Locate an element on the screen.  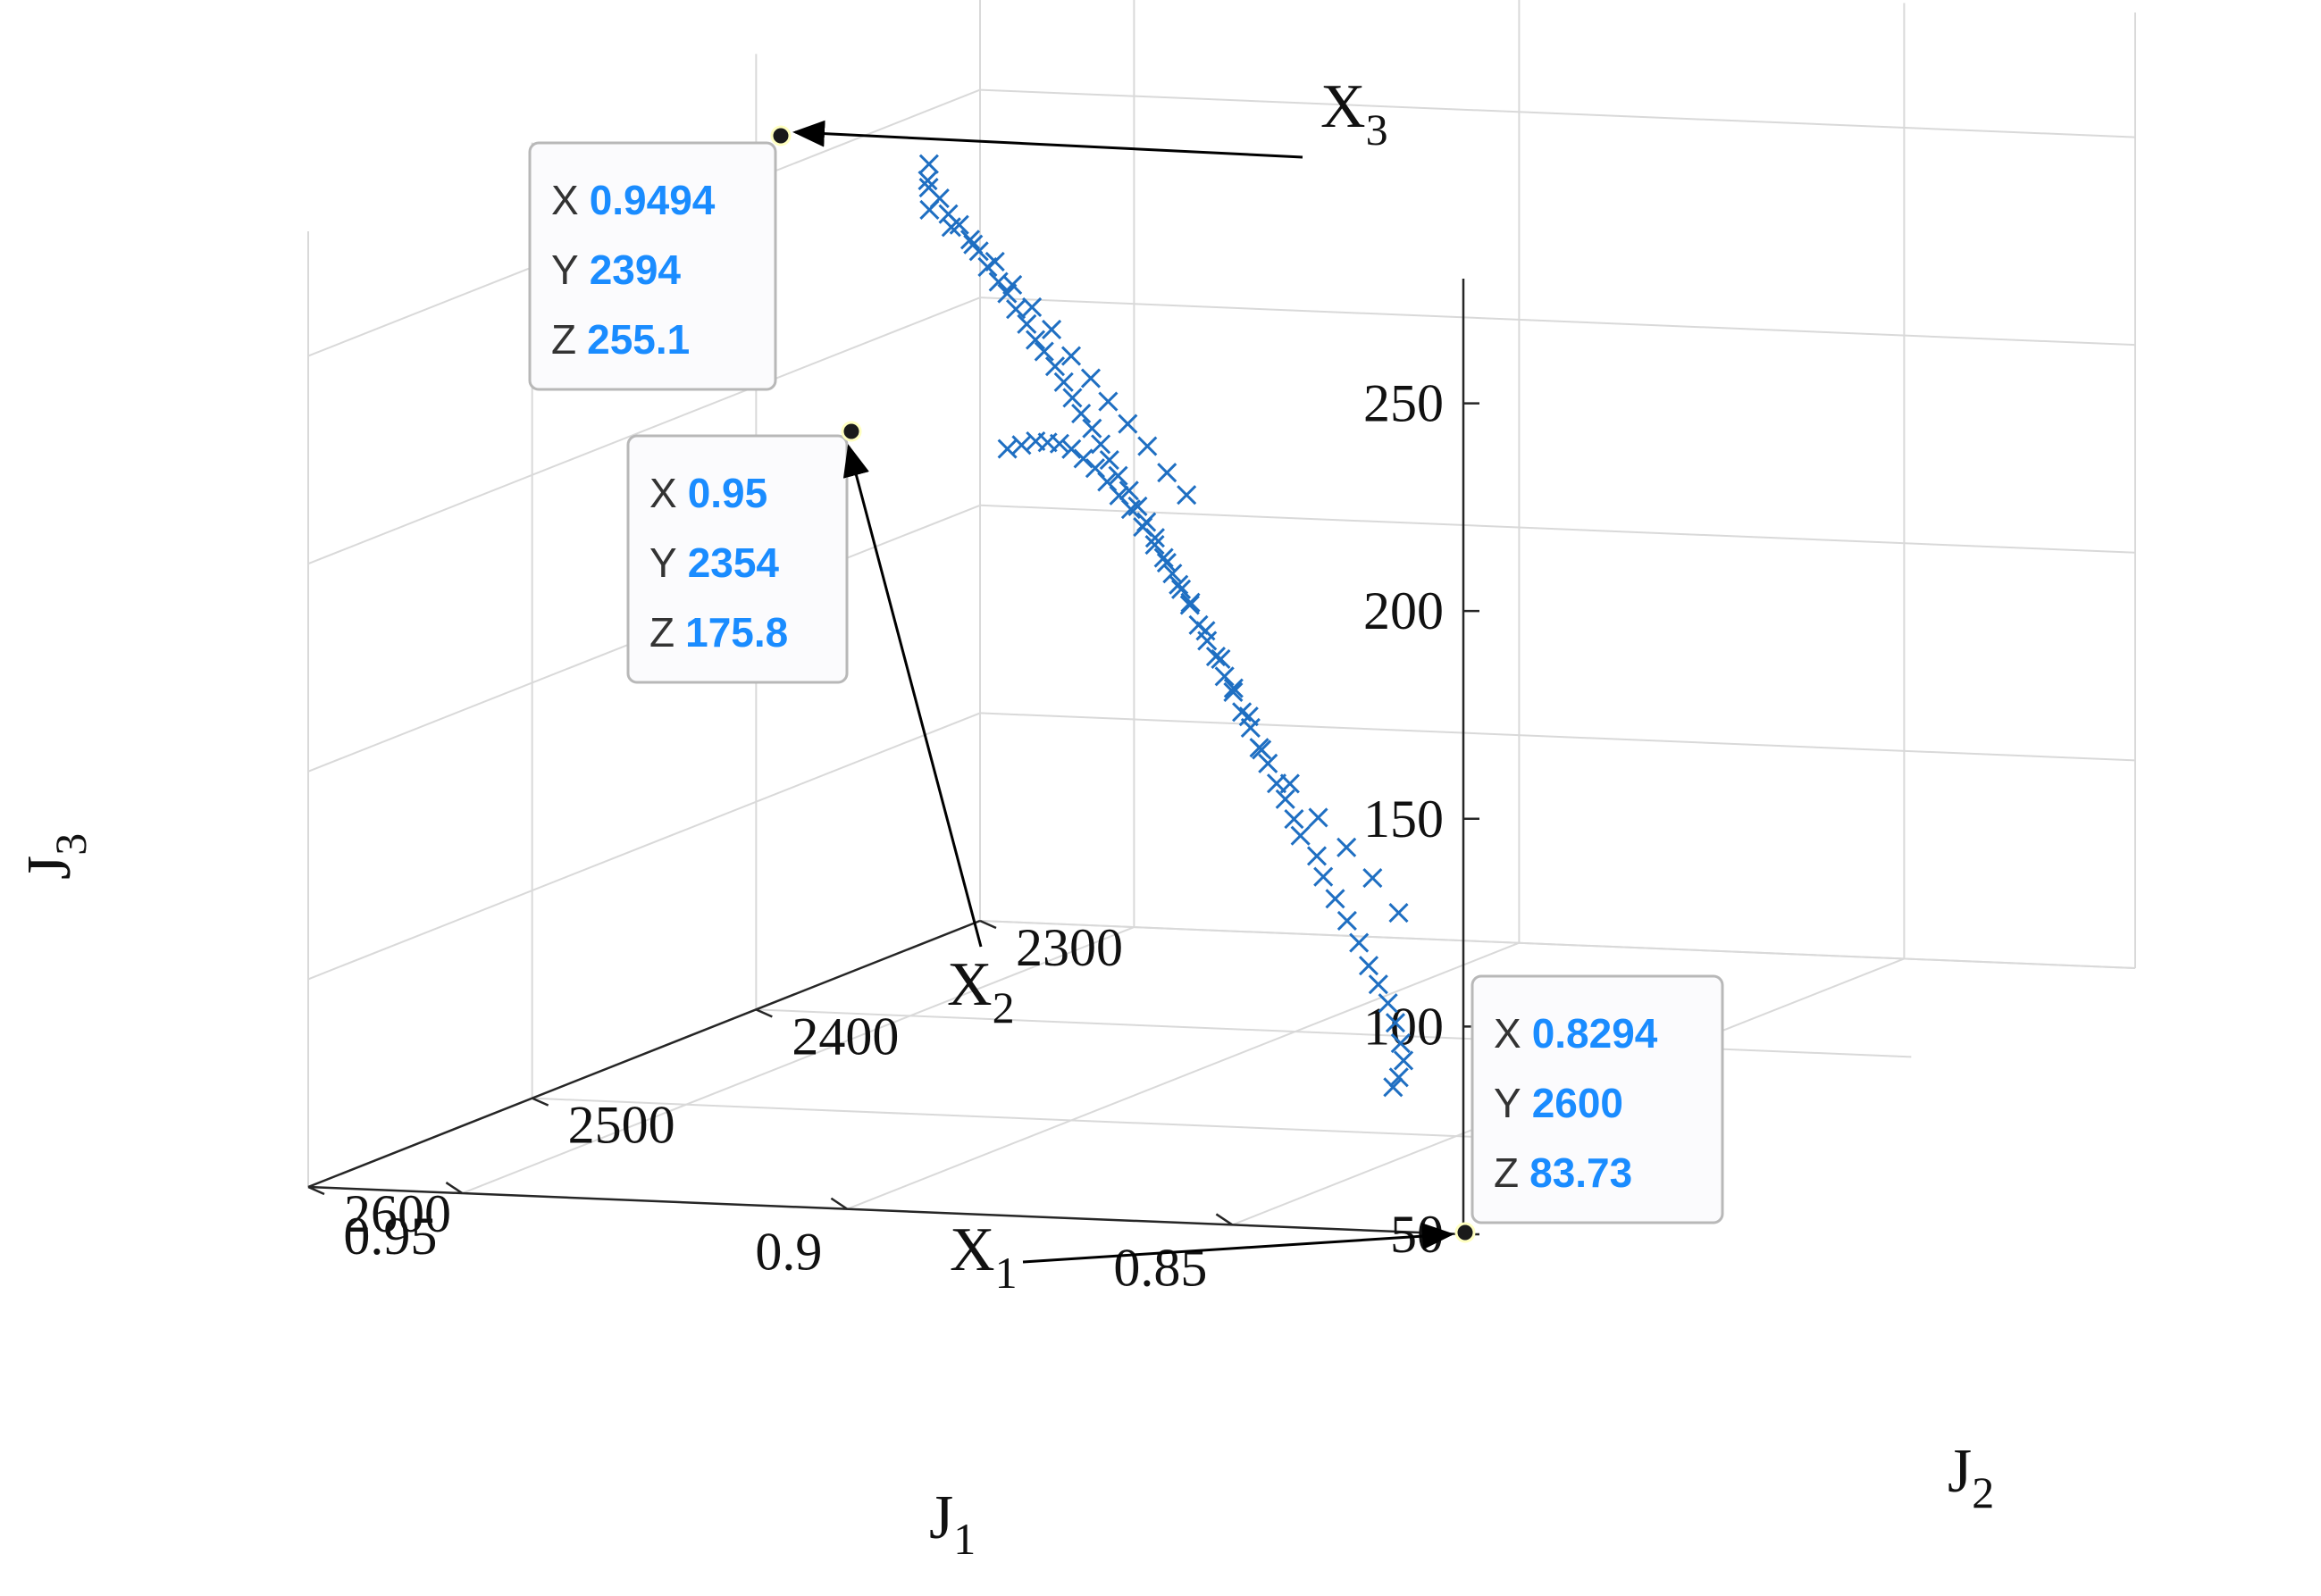
z-tick-label: 150 is located at coordinates (1403, 819).